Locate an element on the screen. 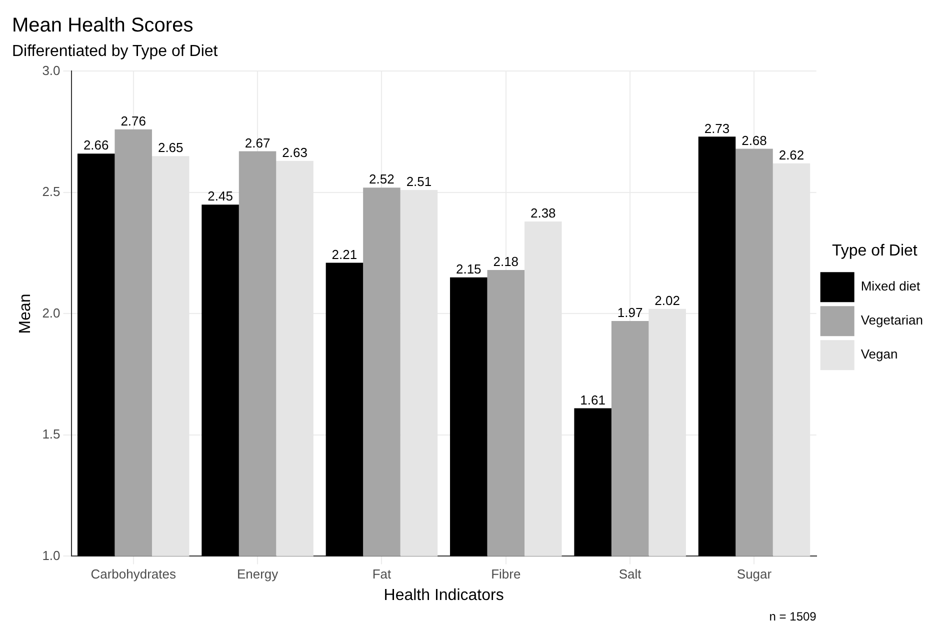 The width and height of the screenshot is (949, 635). chart-title: Mean Health Scores is located at coordinates (103, 25).